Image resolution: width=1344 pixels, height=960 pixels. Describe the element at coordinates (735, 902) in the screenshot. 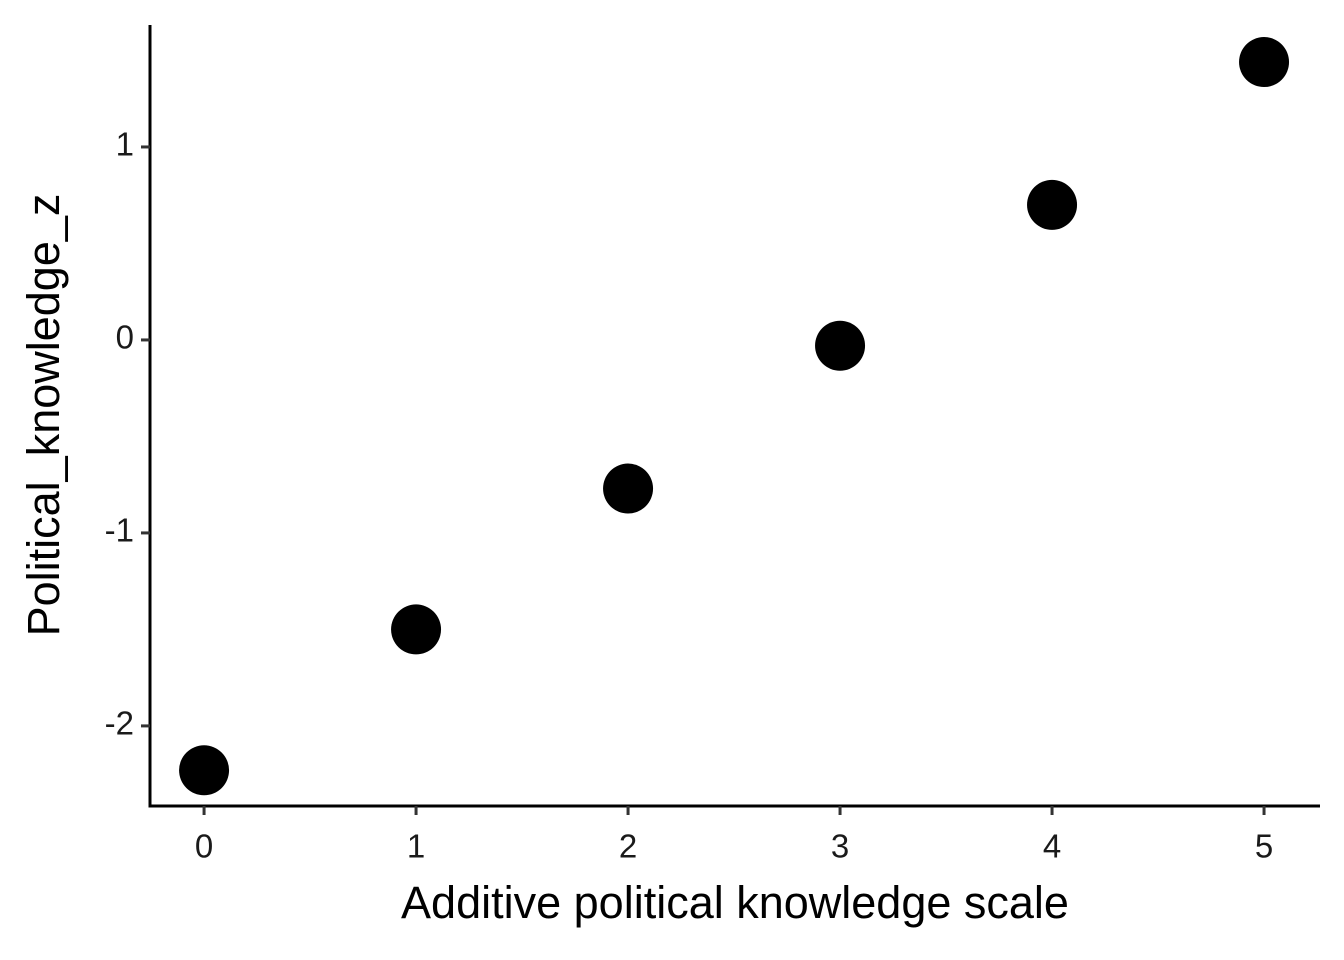

I see `x-axis-title: Additive political knowledge scale` at that location.